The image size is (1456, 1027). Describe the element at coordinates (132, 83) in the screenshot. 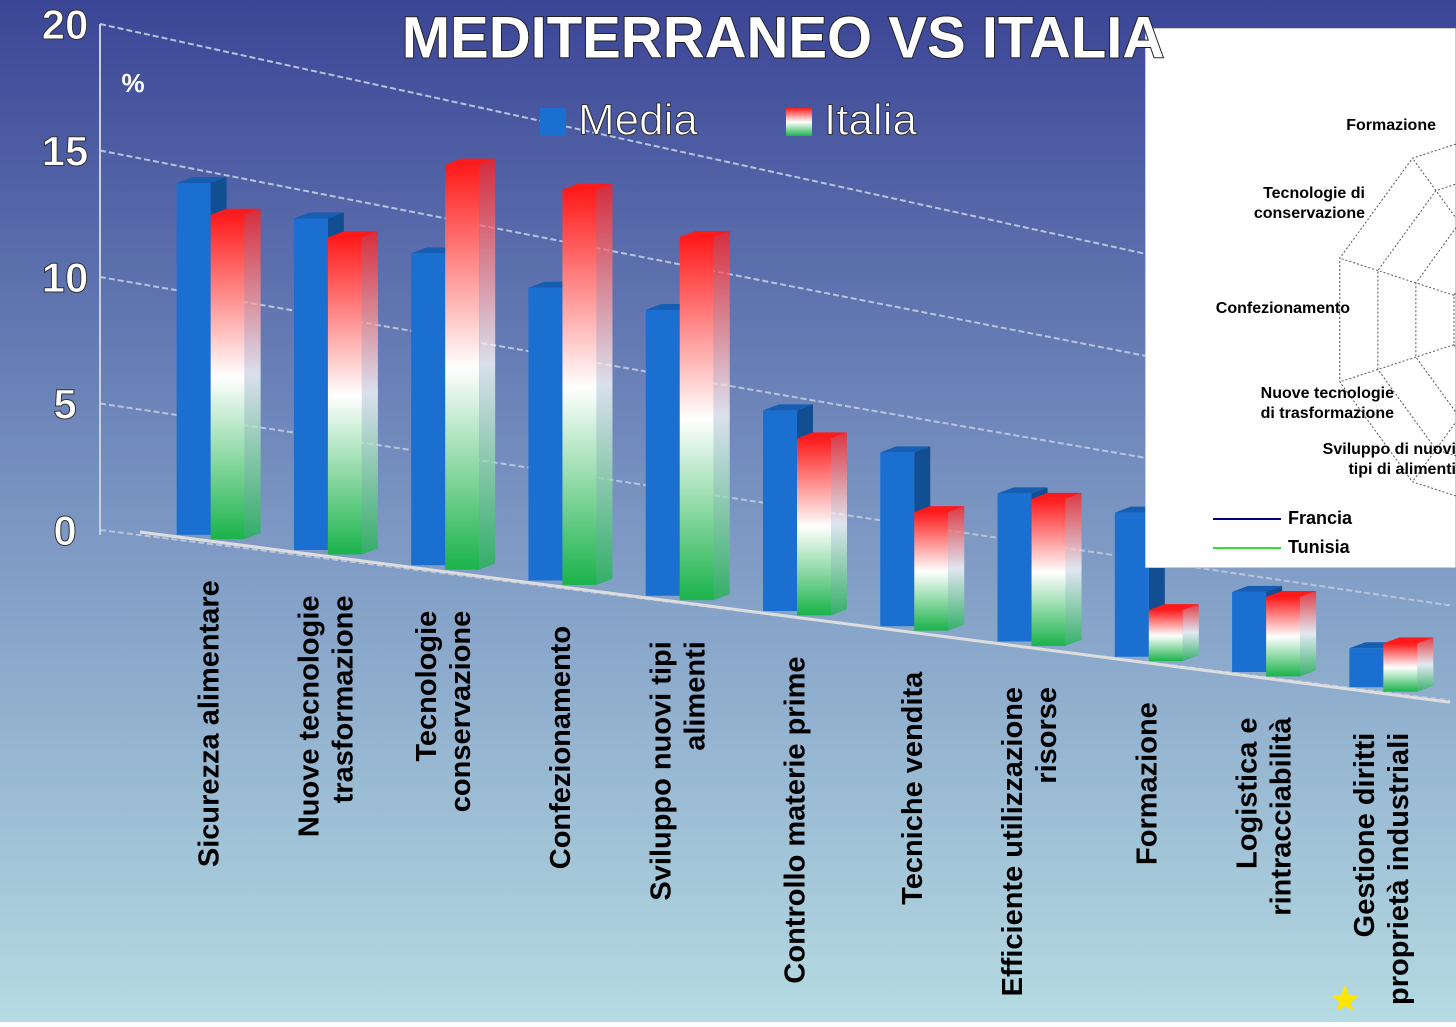

I see `y-axis-label: %` at that location.